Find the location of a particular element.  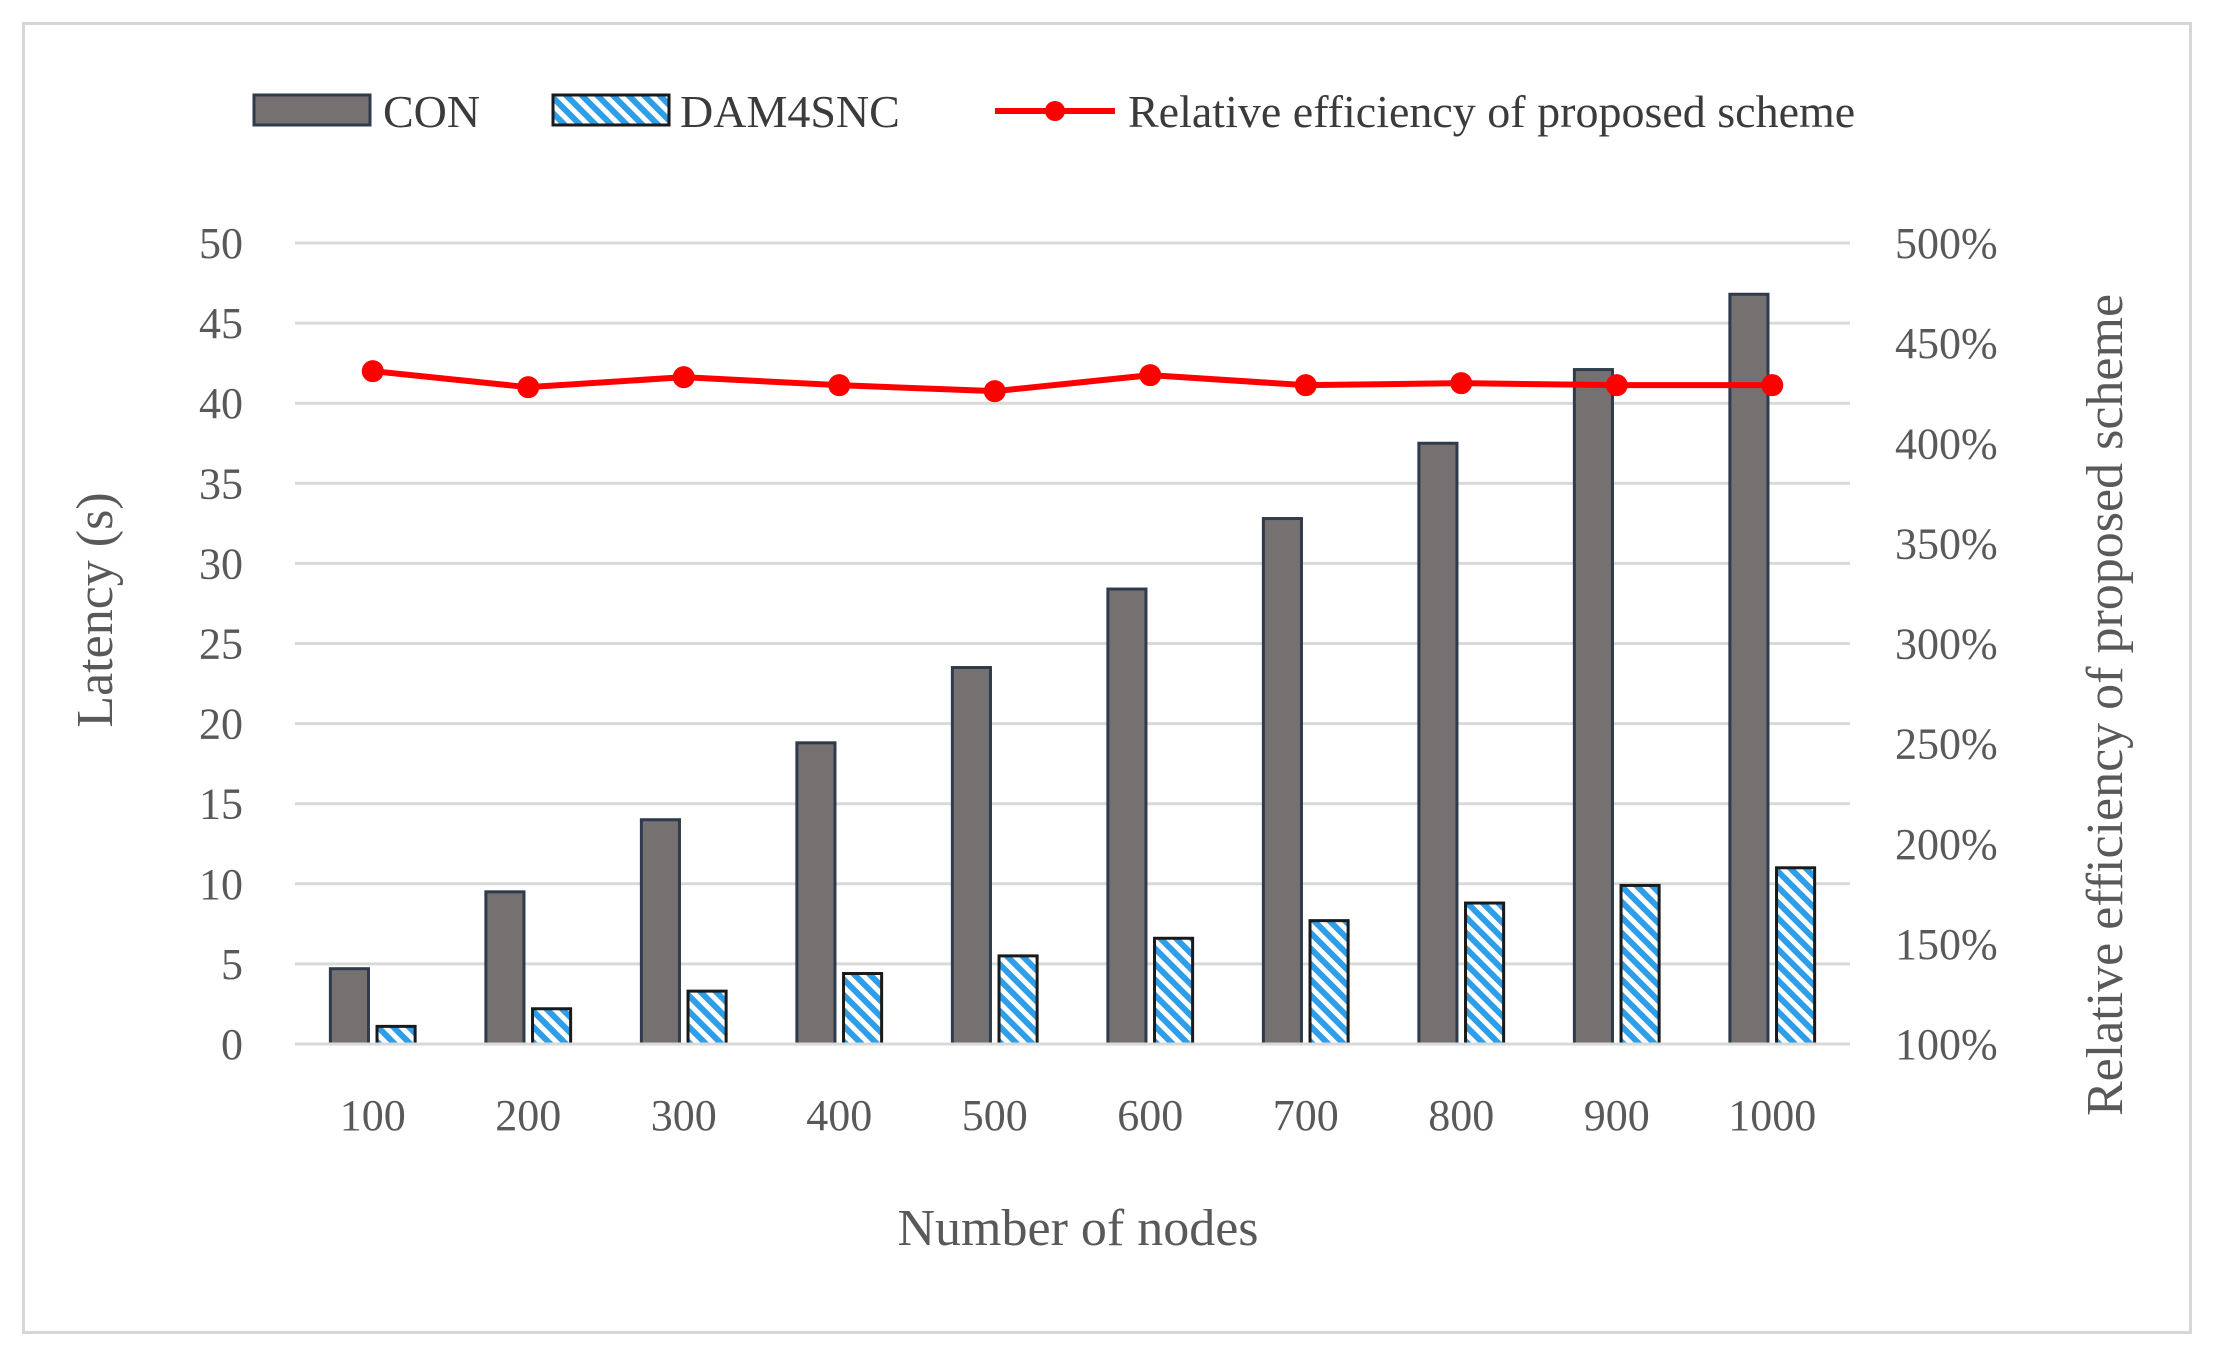

y-tick-label: 50 is located at coordinates (221, 243).